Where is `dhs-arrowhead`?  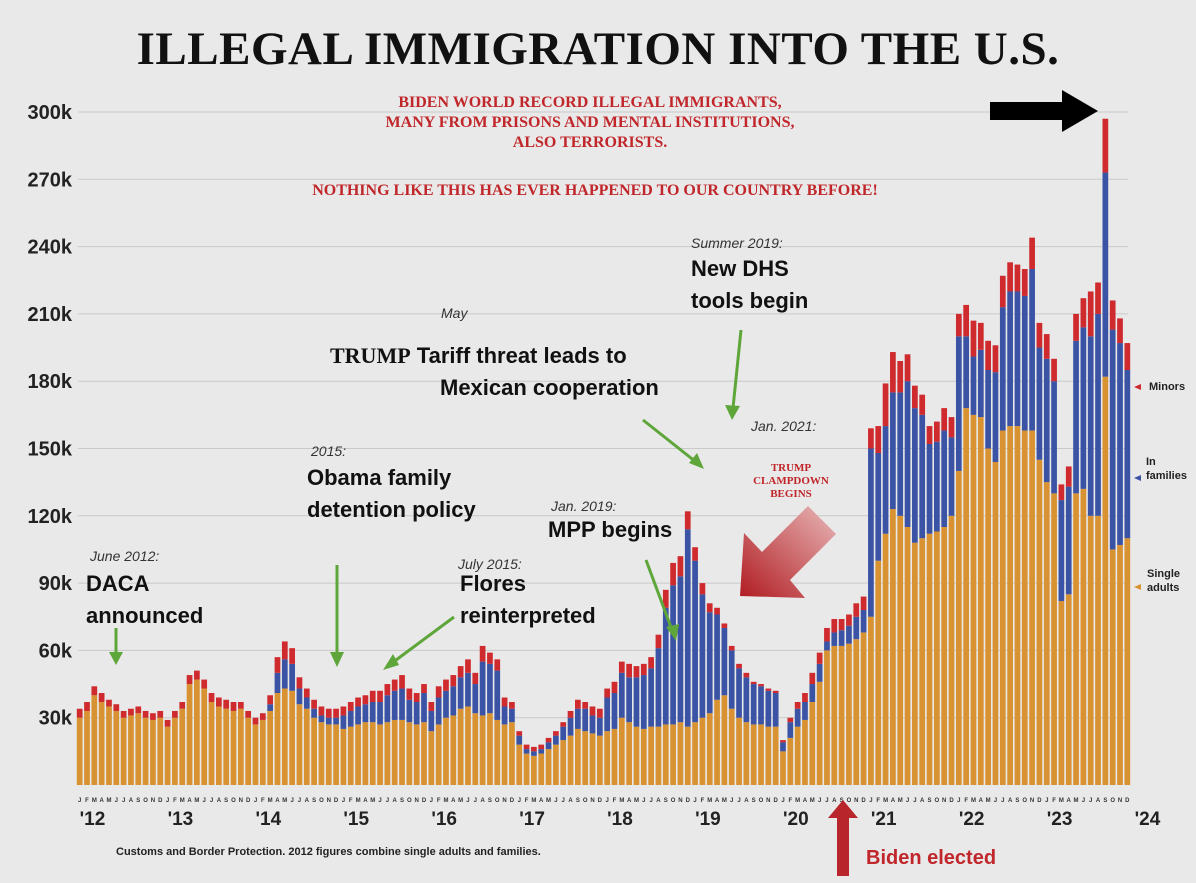
dhs-arrowhead is located at coordinates (732, 412).